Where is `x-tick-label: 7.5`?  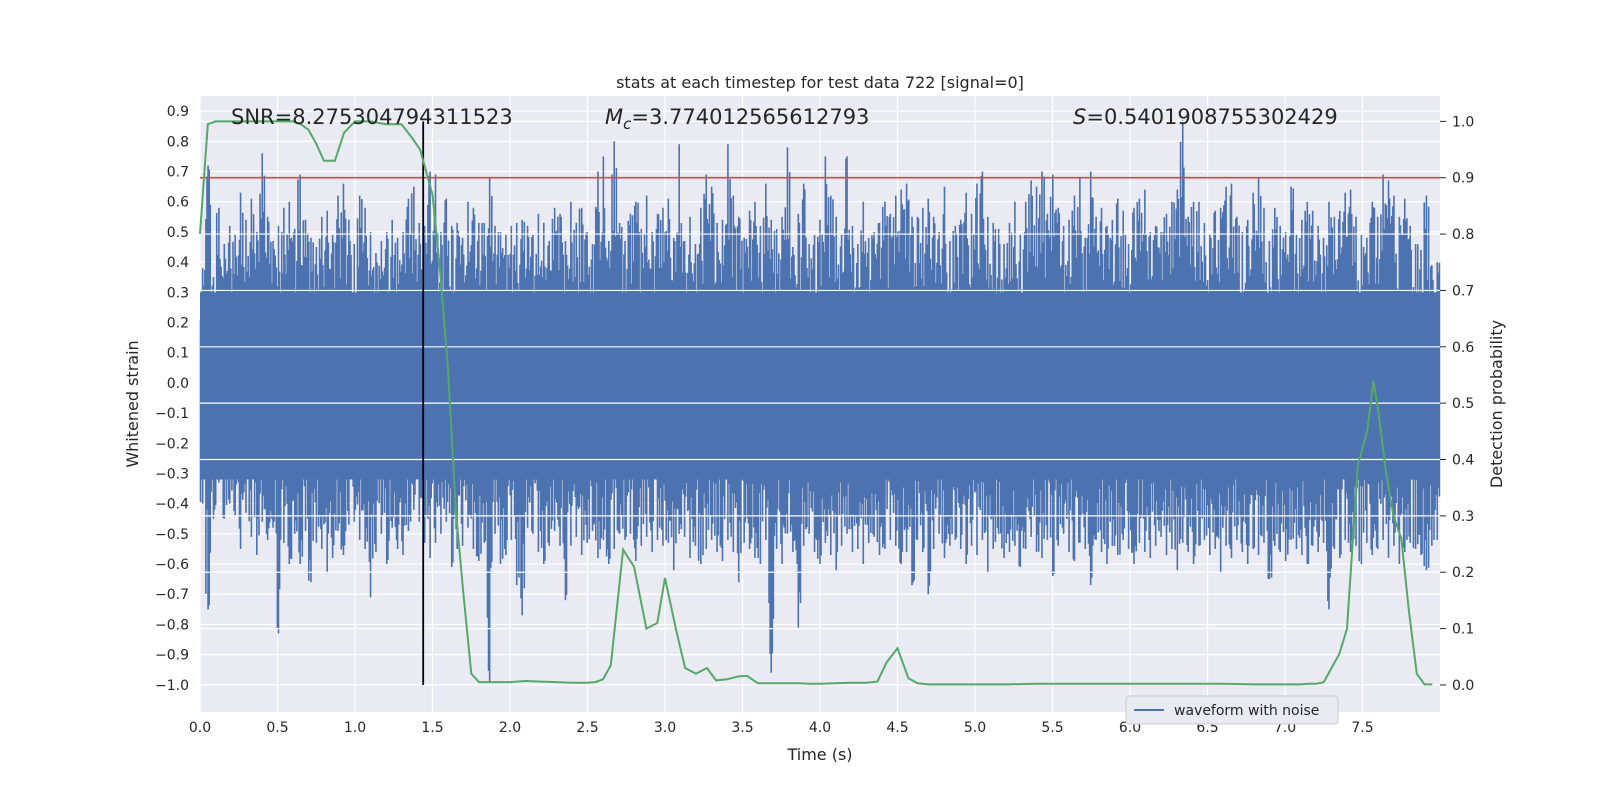
x-tick-label: 7.5 is located at coordinates (1362, 728).